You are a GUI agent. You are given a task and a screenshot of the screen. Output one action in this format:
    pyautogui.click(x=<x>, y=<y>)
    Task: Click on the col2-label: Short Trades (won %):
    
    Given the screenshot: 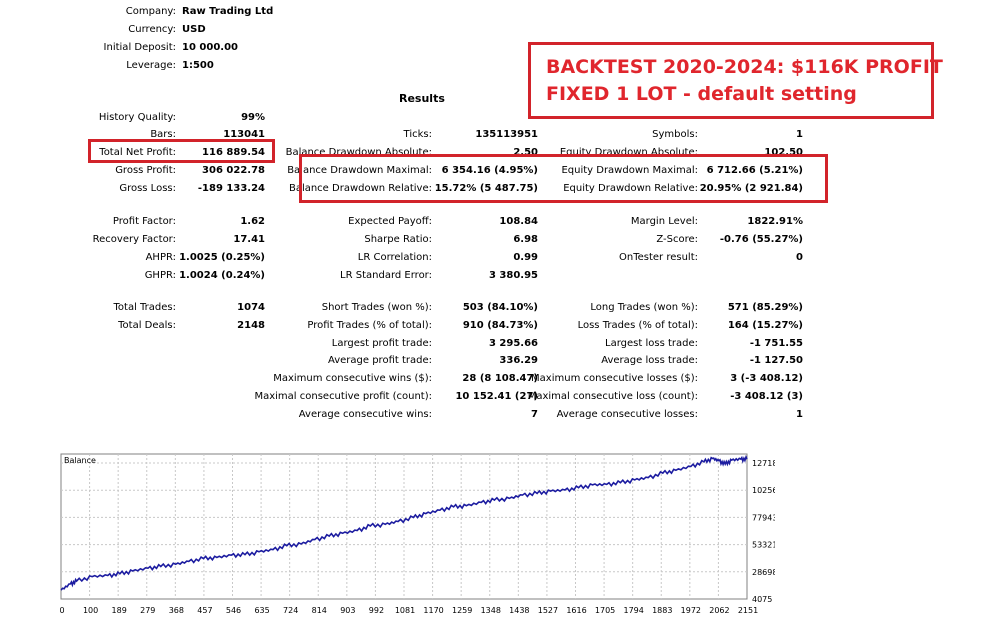 What is the action you would take?
    pyautogui.click(x=376, y=307)
    